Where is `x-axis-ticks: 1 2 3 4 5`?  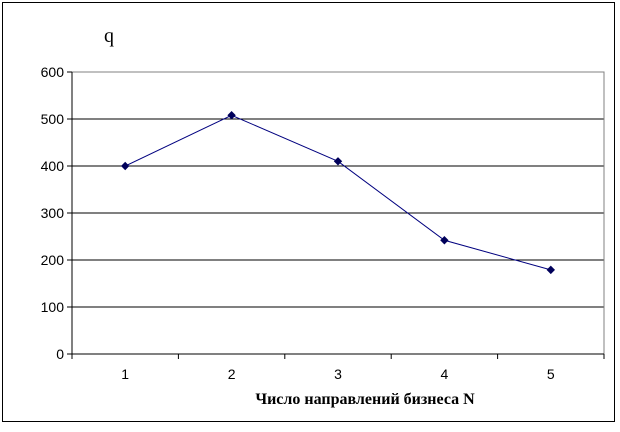 x-axis-ticks: 1 2 3 4 5 is located at coordinates (338, 368).